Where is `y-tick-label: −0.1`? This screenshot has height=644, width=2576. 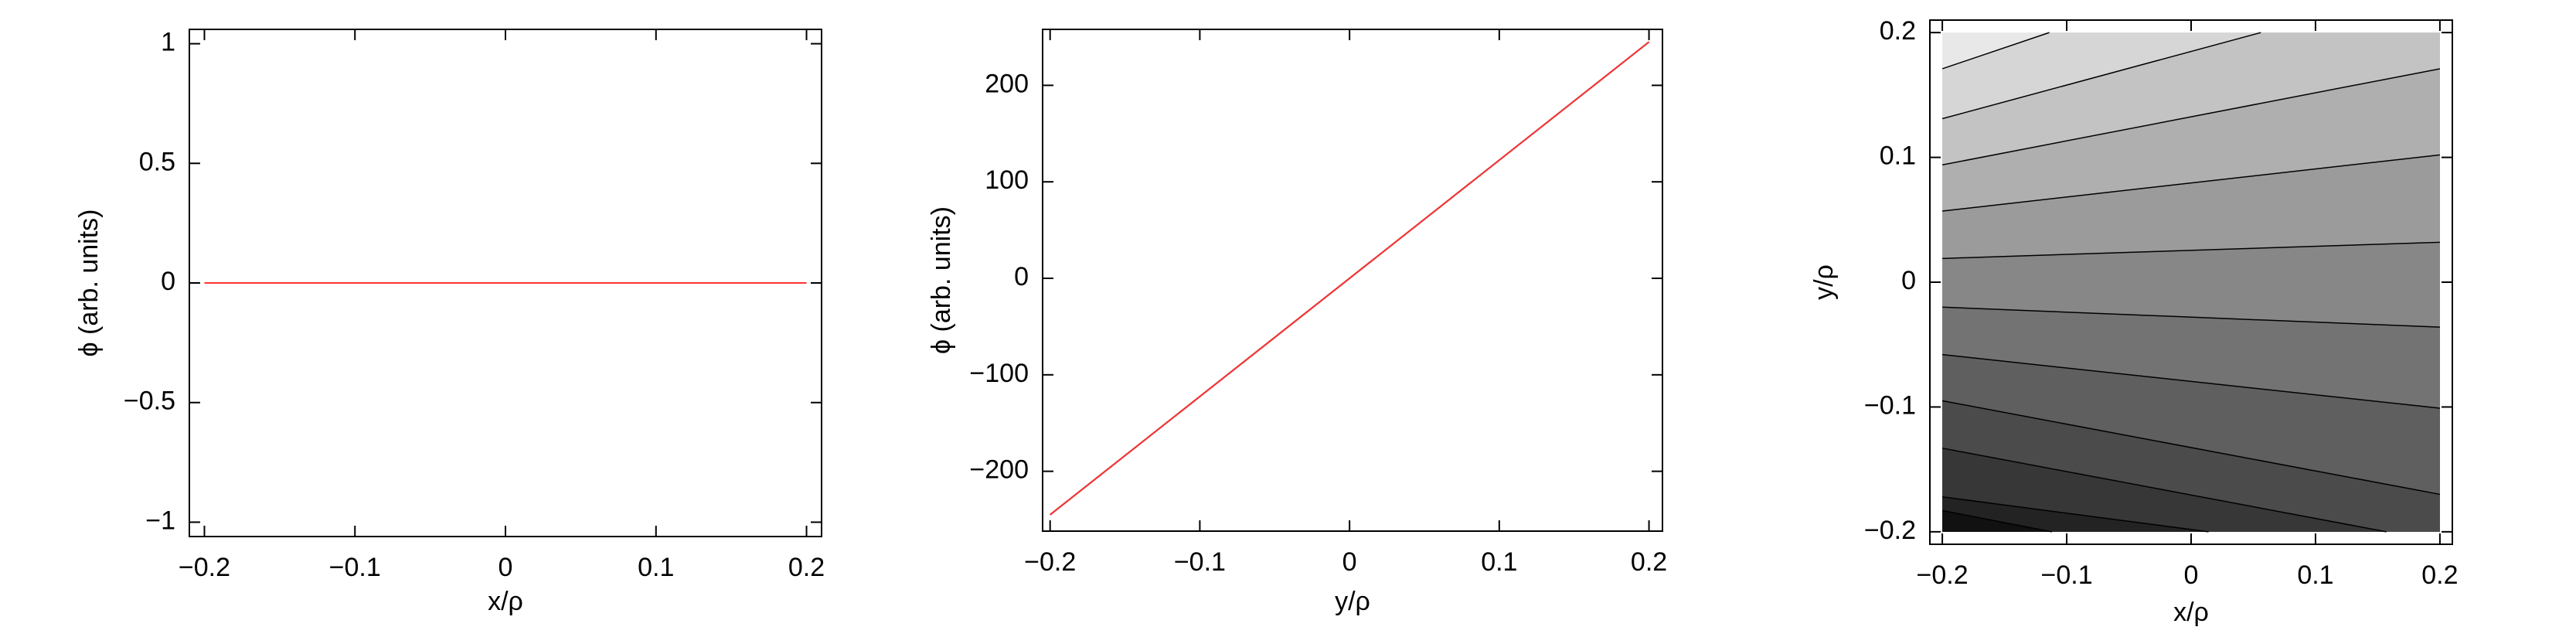 y-tick-label: −0.1 is located at coordinates (1890, 405).